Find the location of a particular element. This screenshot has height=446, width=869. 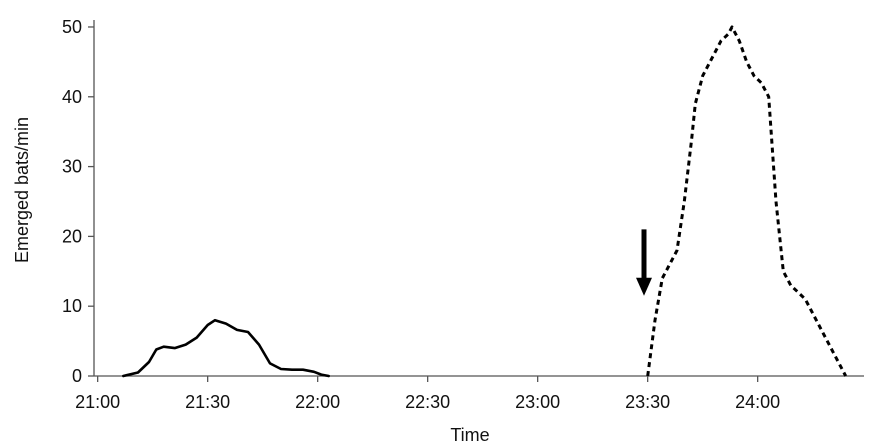

x-tick-label: 23:00 is located at coordinates (537, 402).